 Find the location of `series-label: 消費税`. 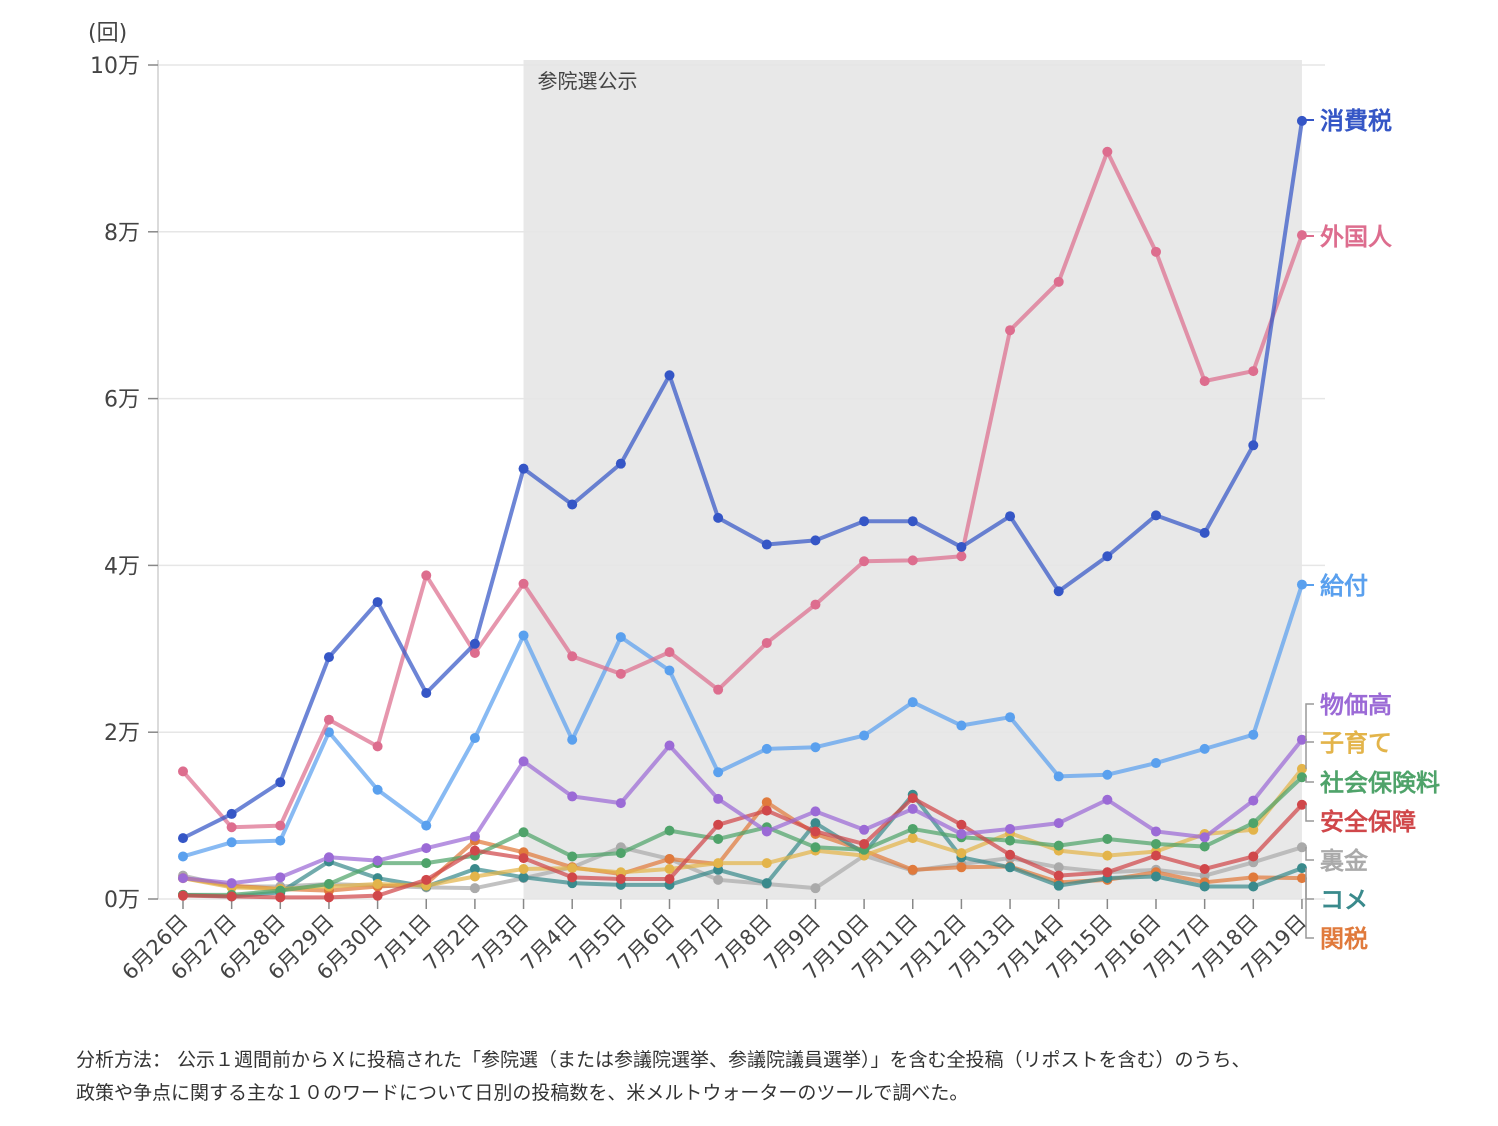

series-label: 消費税 is located at coordinates (1356, 121).